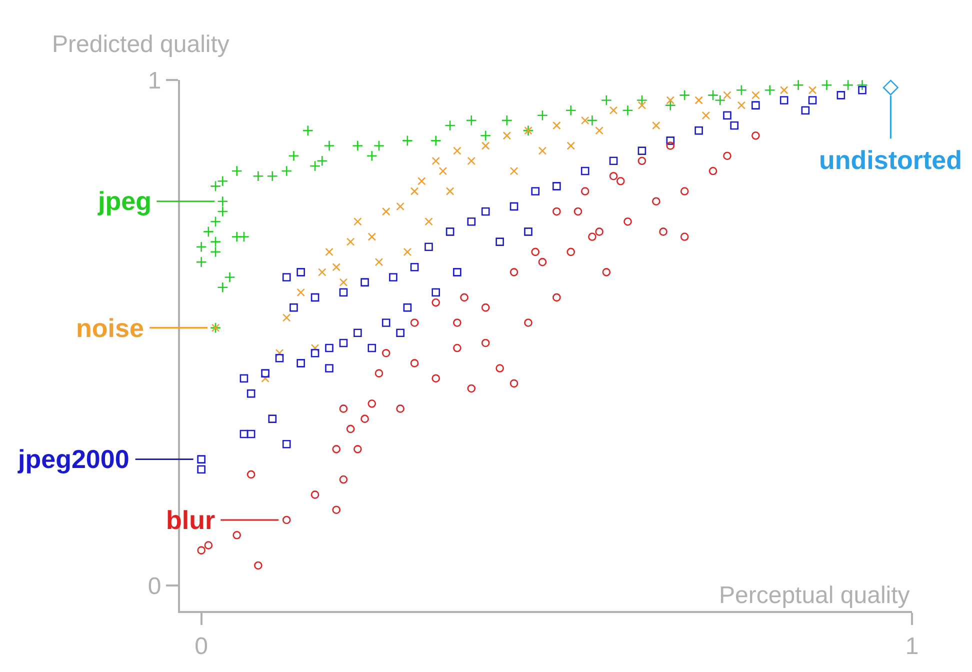 The width and height of the screenshot is (972, 672). I want to click on x-axis-title: Perceptual quality, so click(814, 595).